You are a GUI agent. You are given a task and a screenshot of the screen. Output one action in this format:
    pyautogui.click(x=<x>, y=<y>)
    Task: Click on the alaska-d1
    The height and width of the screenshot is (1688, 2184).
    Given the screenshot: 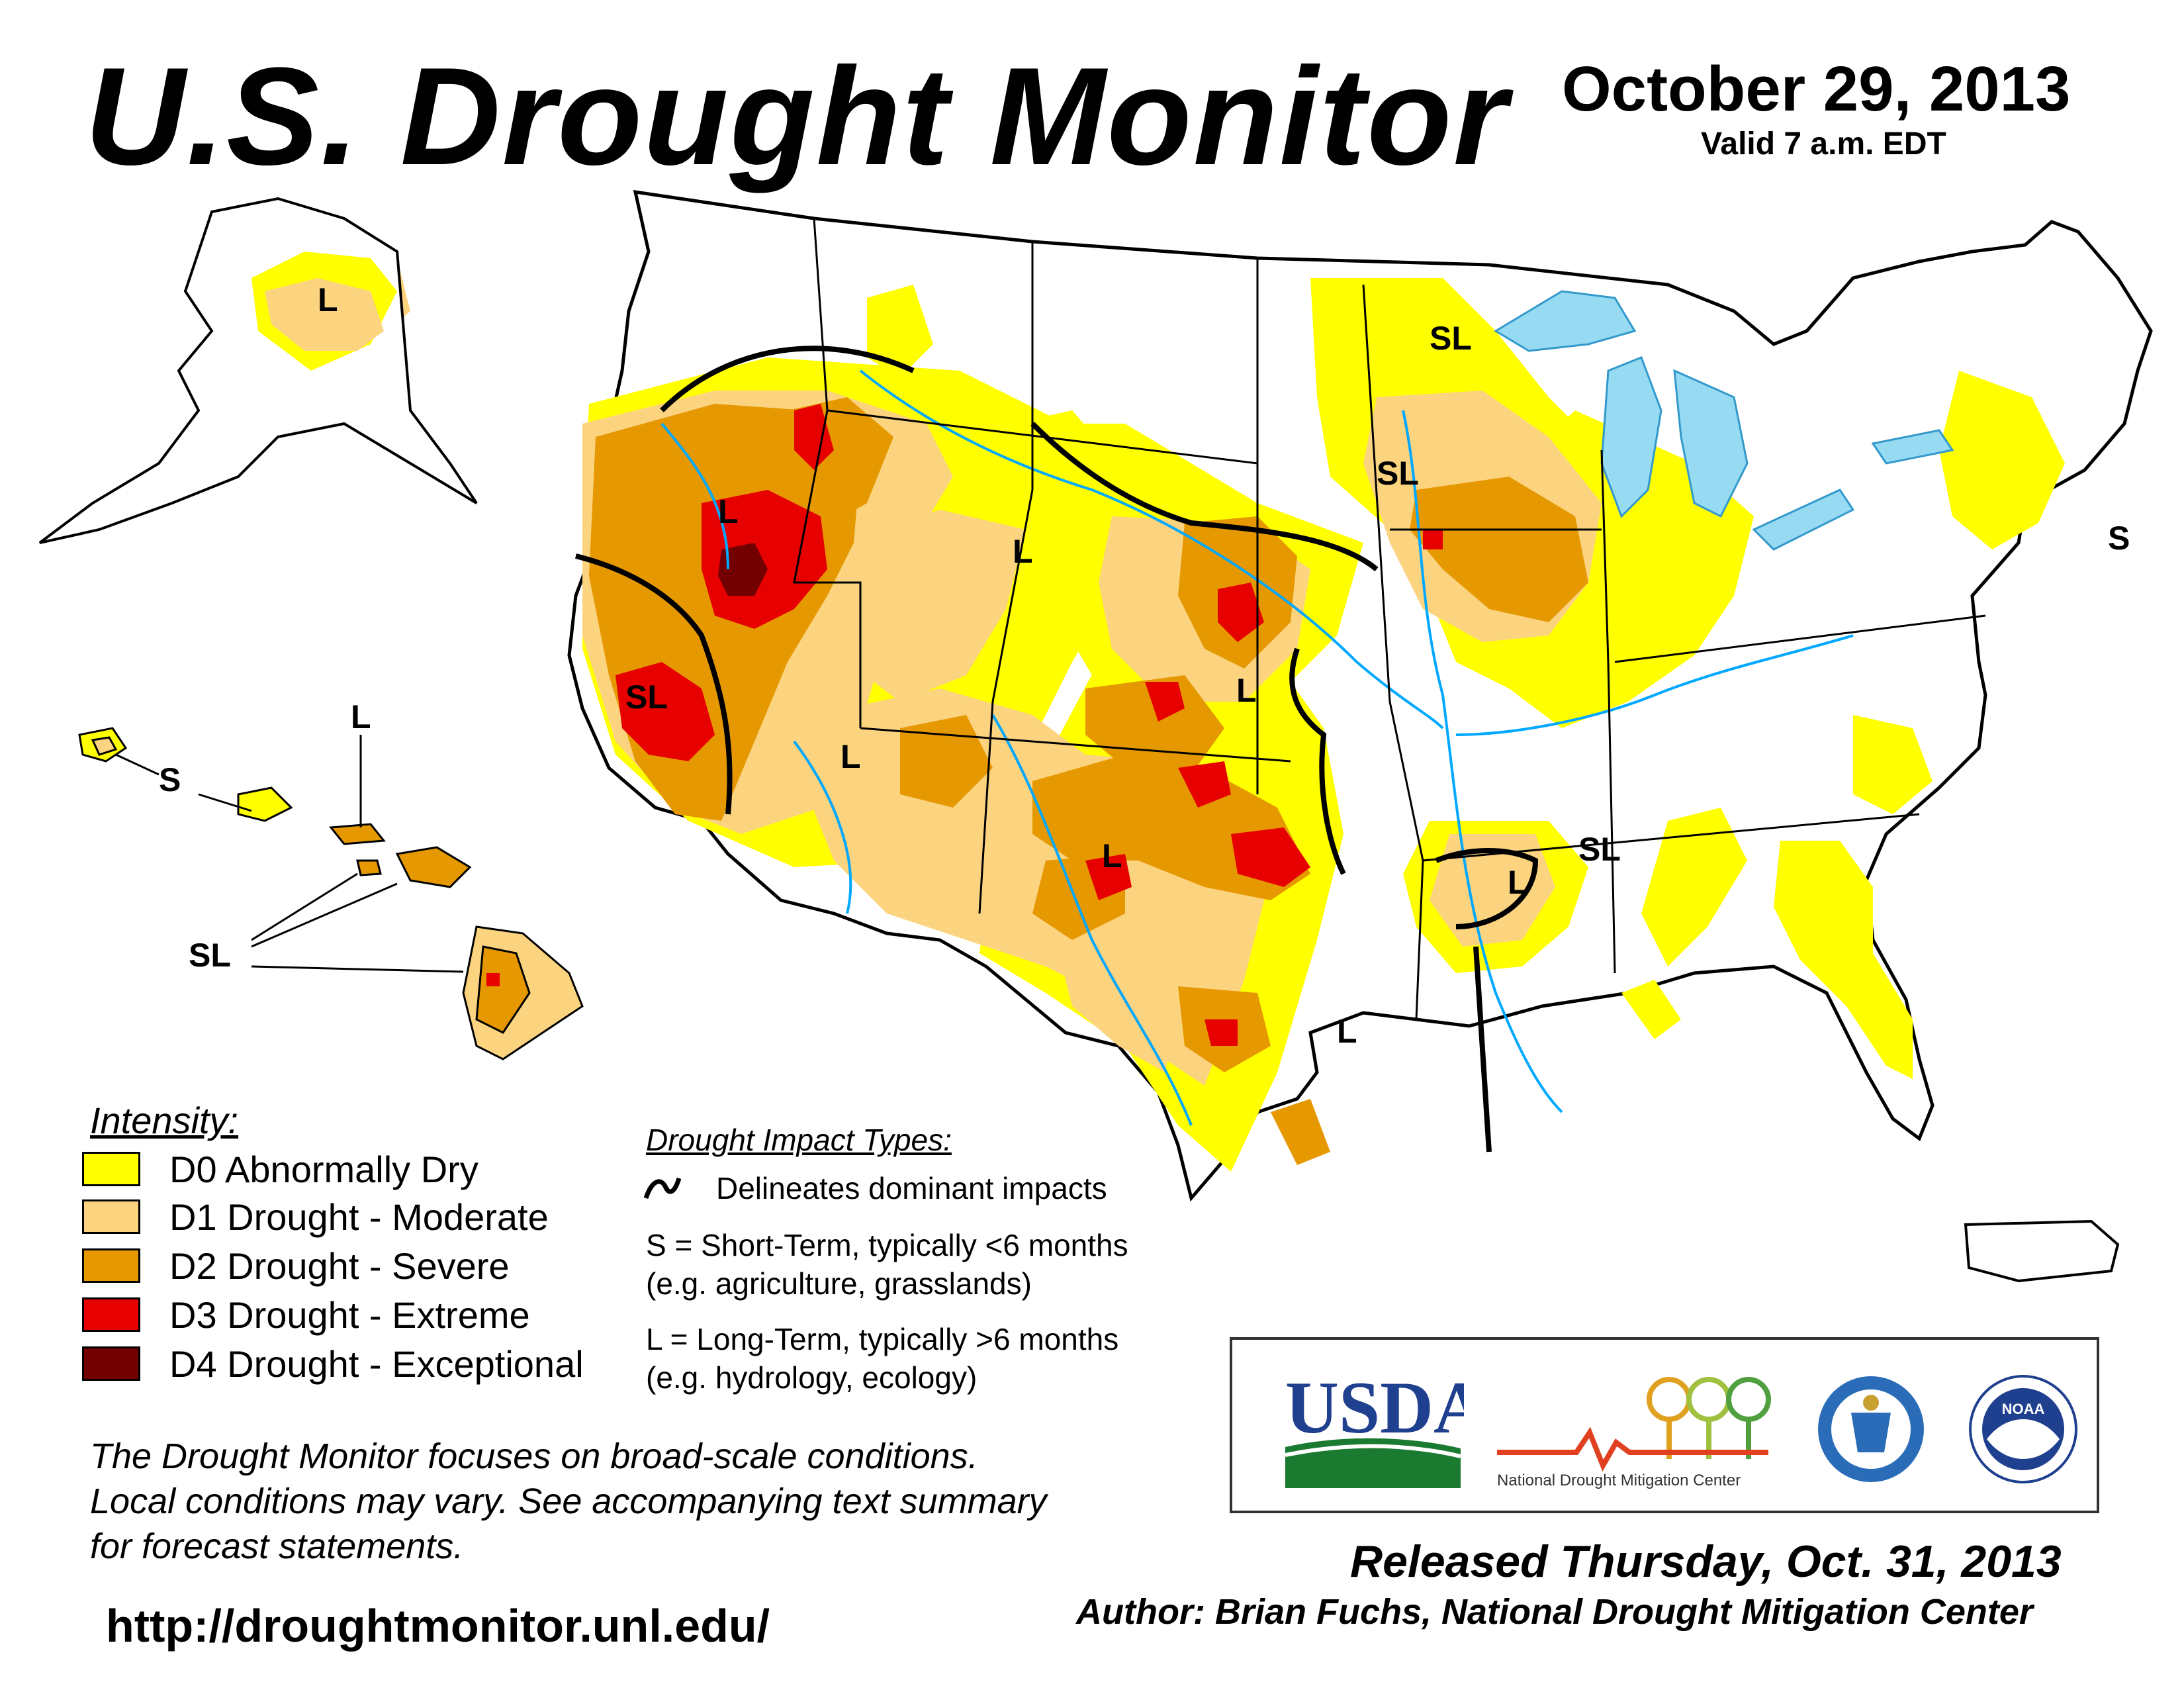 What is the action you would take?
    pyautogui.click(x=324, y=314)
    